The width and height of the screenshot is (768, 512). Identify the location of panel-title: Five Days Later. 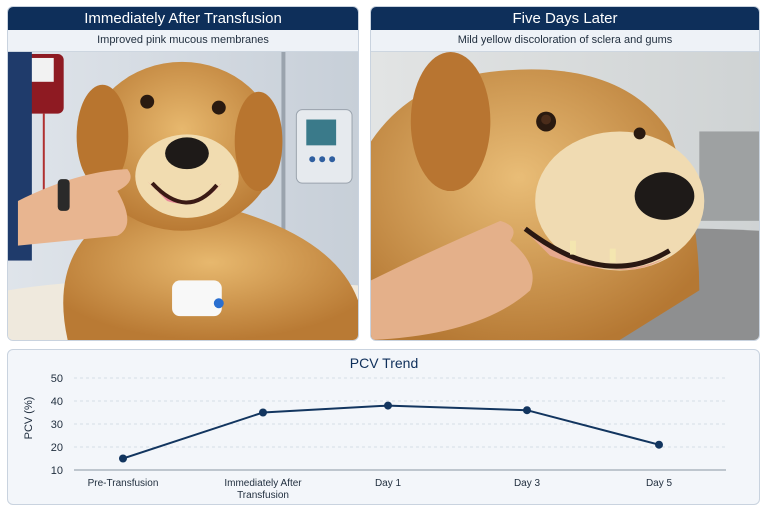
(565, 18).